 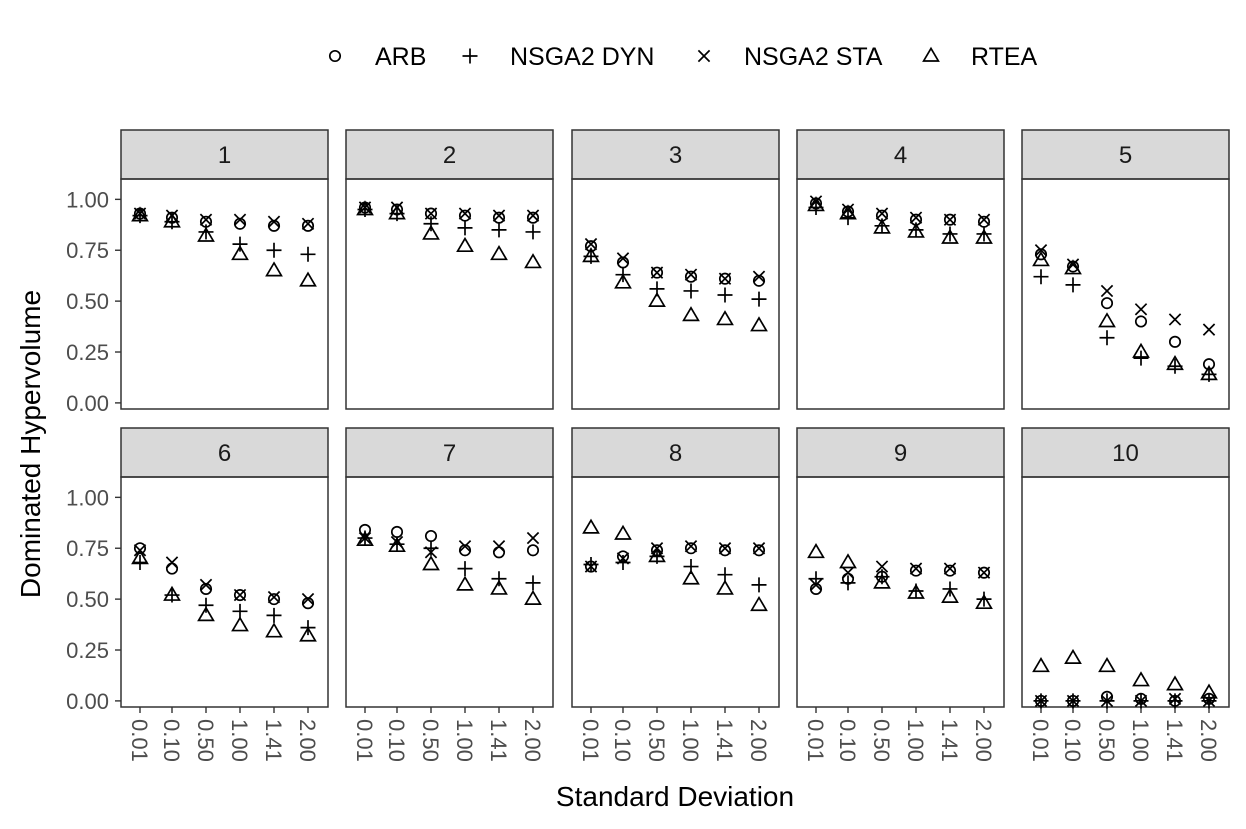 I want to click on circle-legend-key, so click(x=335, y=56).